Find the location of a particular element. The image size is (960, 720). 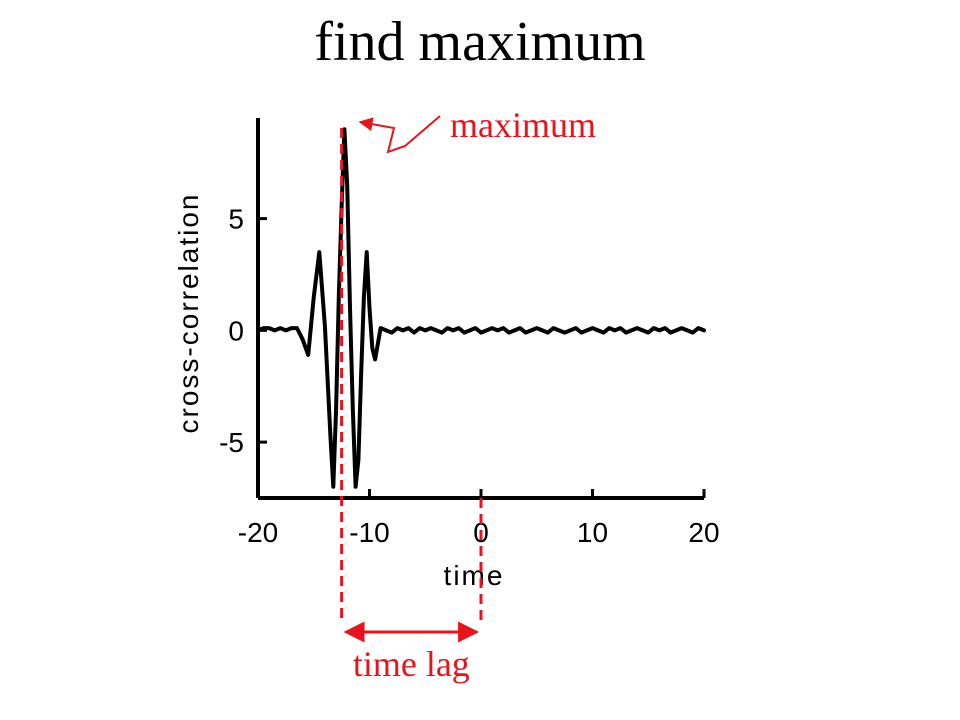

x-tick-label: -10 is located at coordinates (369, 532).